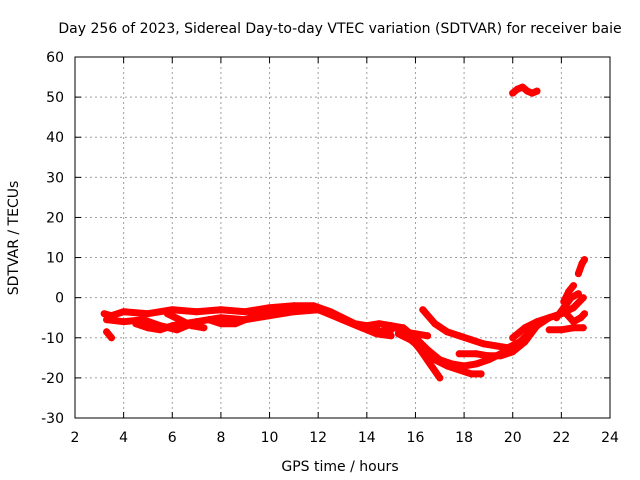  Describe the element at coordinates (318, 438) in the screenshot. I see `x-tick-label: 12` at that location.